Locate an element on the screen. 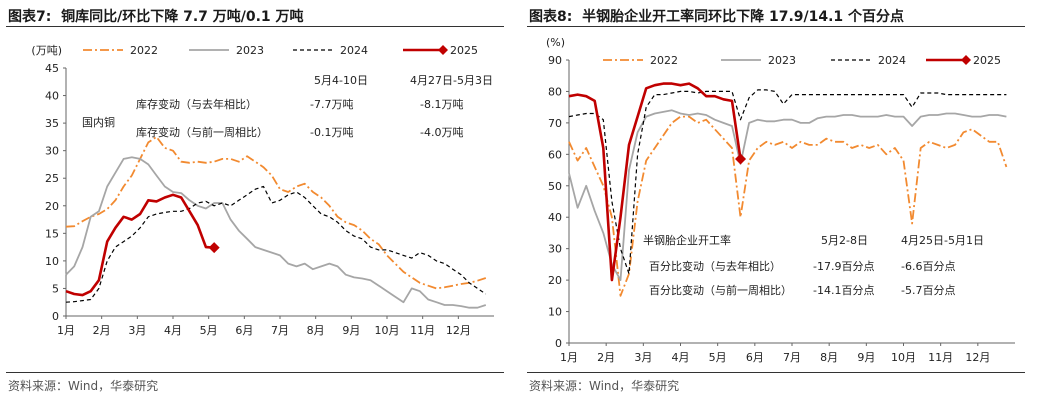 Image resolution: width=1041 pixels, height=400 pixels. annotation-value: -8.1万吨 is located at coordinates (441, 104).